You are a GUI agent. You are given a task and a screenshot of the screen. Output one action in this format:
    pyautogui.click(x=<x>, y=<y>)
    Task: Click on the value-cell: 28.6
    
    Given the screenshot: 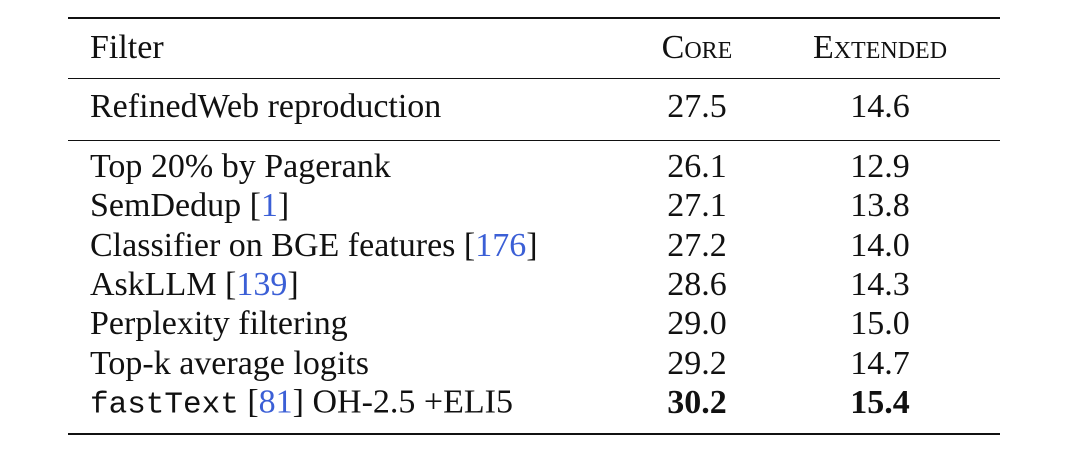 What is the action you would take?
    pyautogui.click(x=697, y=284)
    